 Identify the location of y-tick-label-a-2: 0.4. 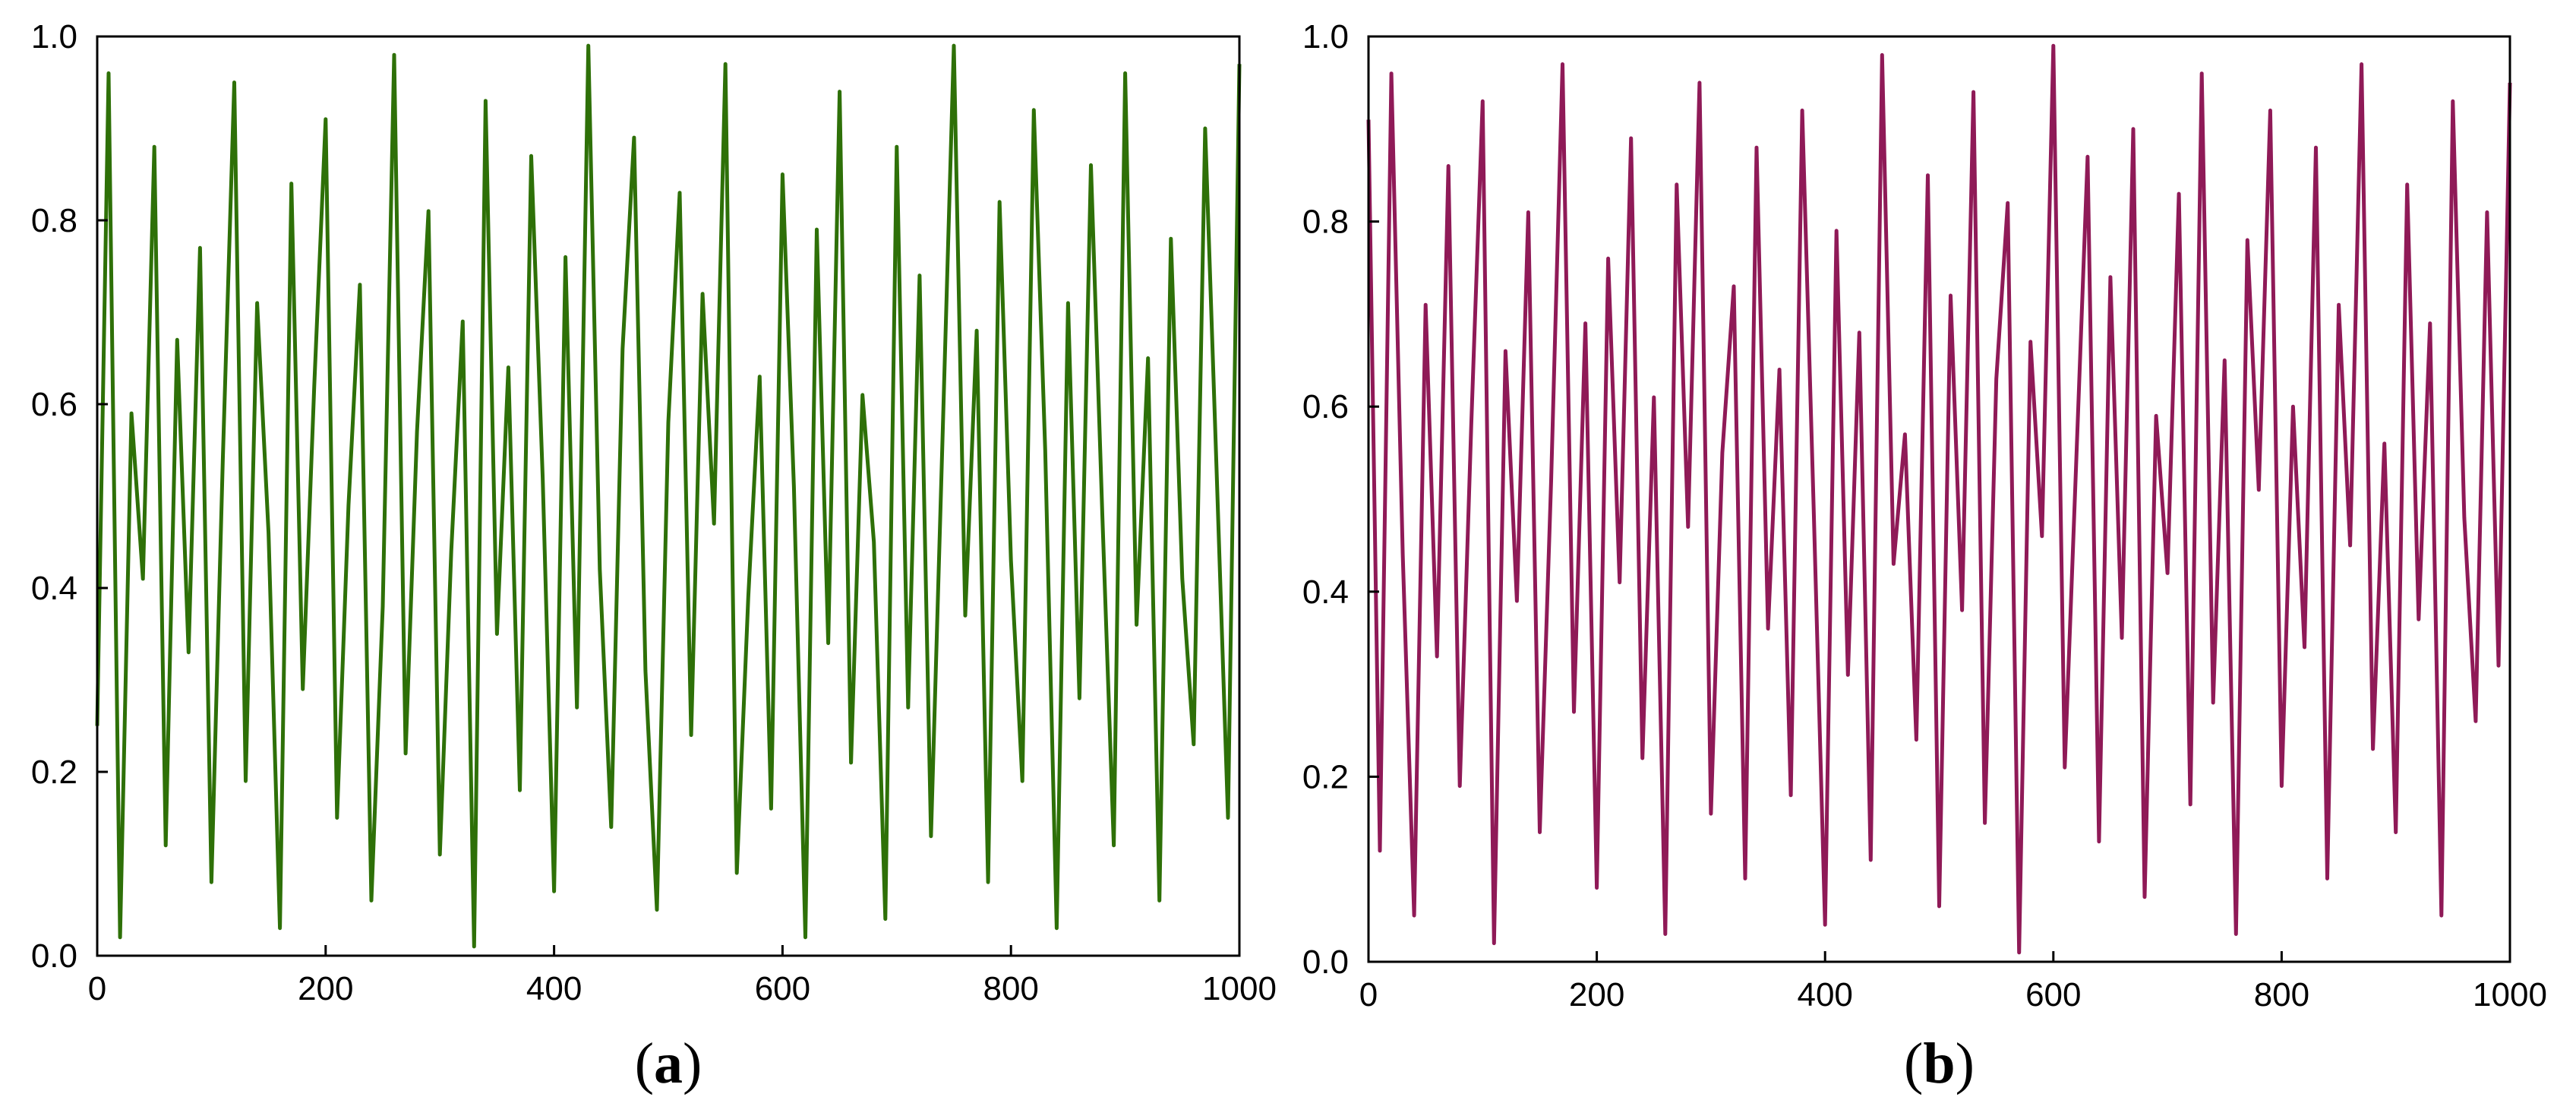
(54, 588).